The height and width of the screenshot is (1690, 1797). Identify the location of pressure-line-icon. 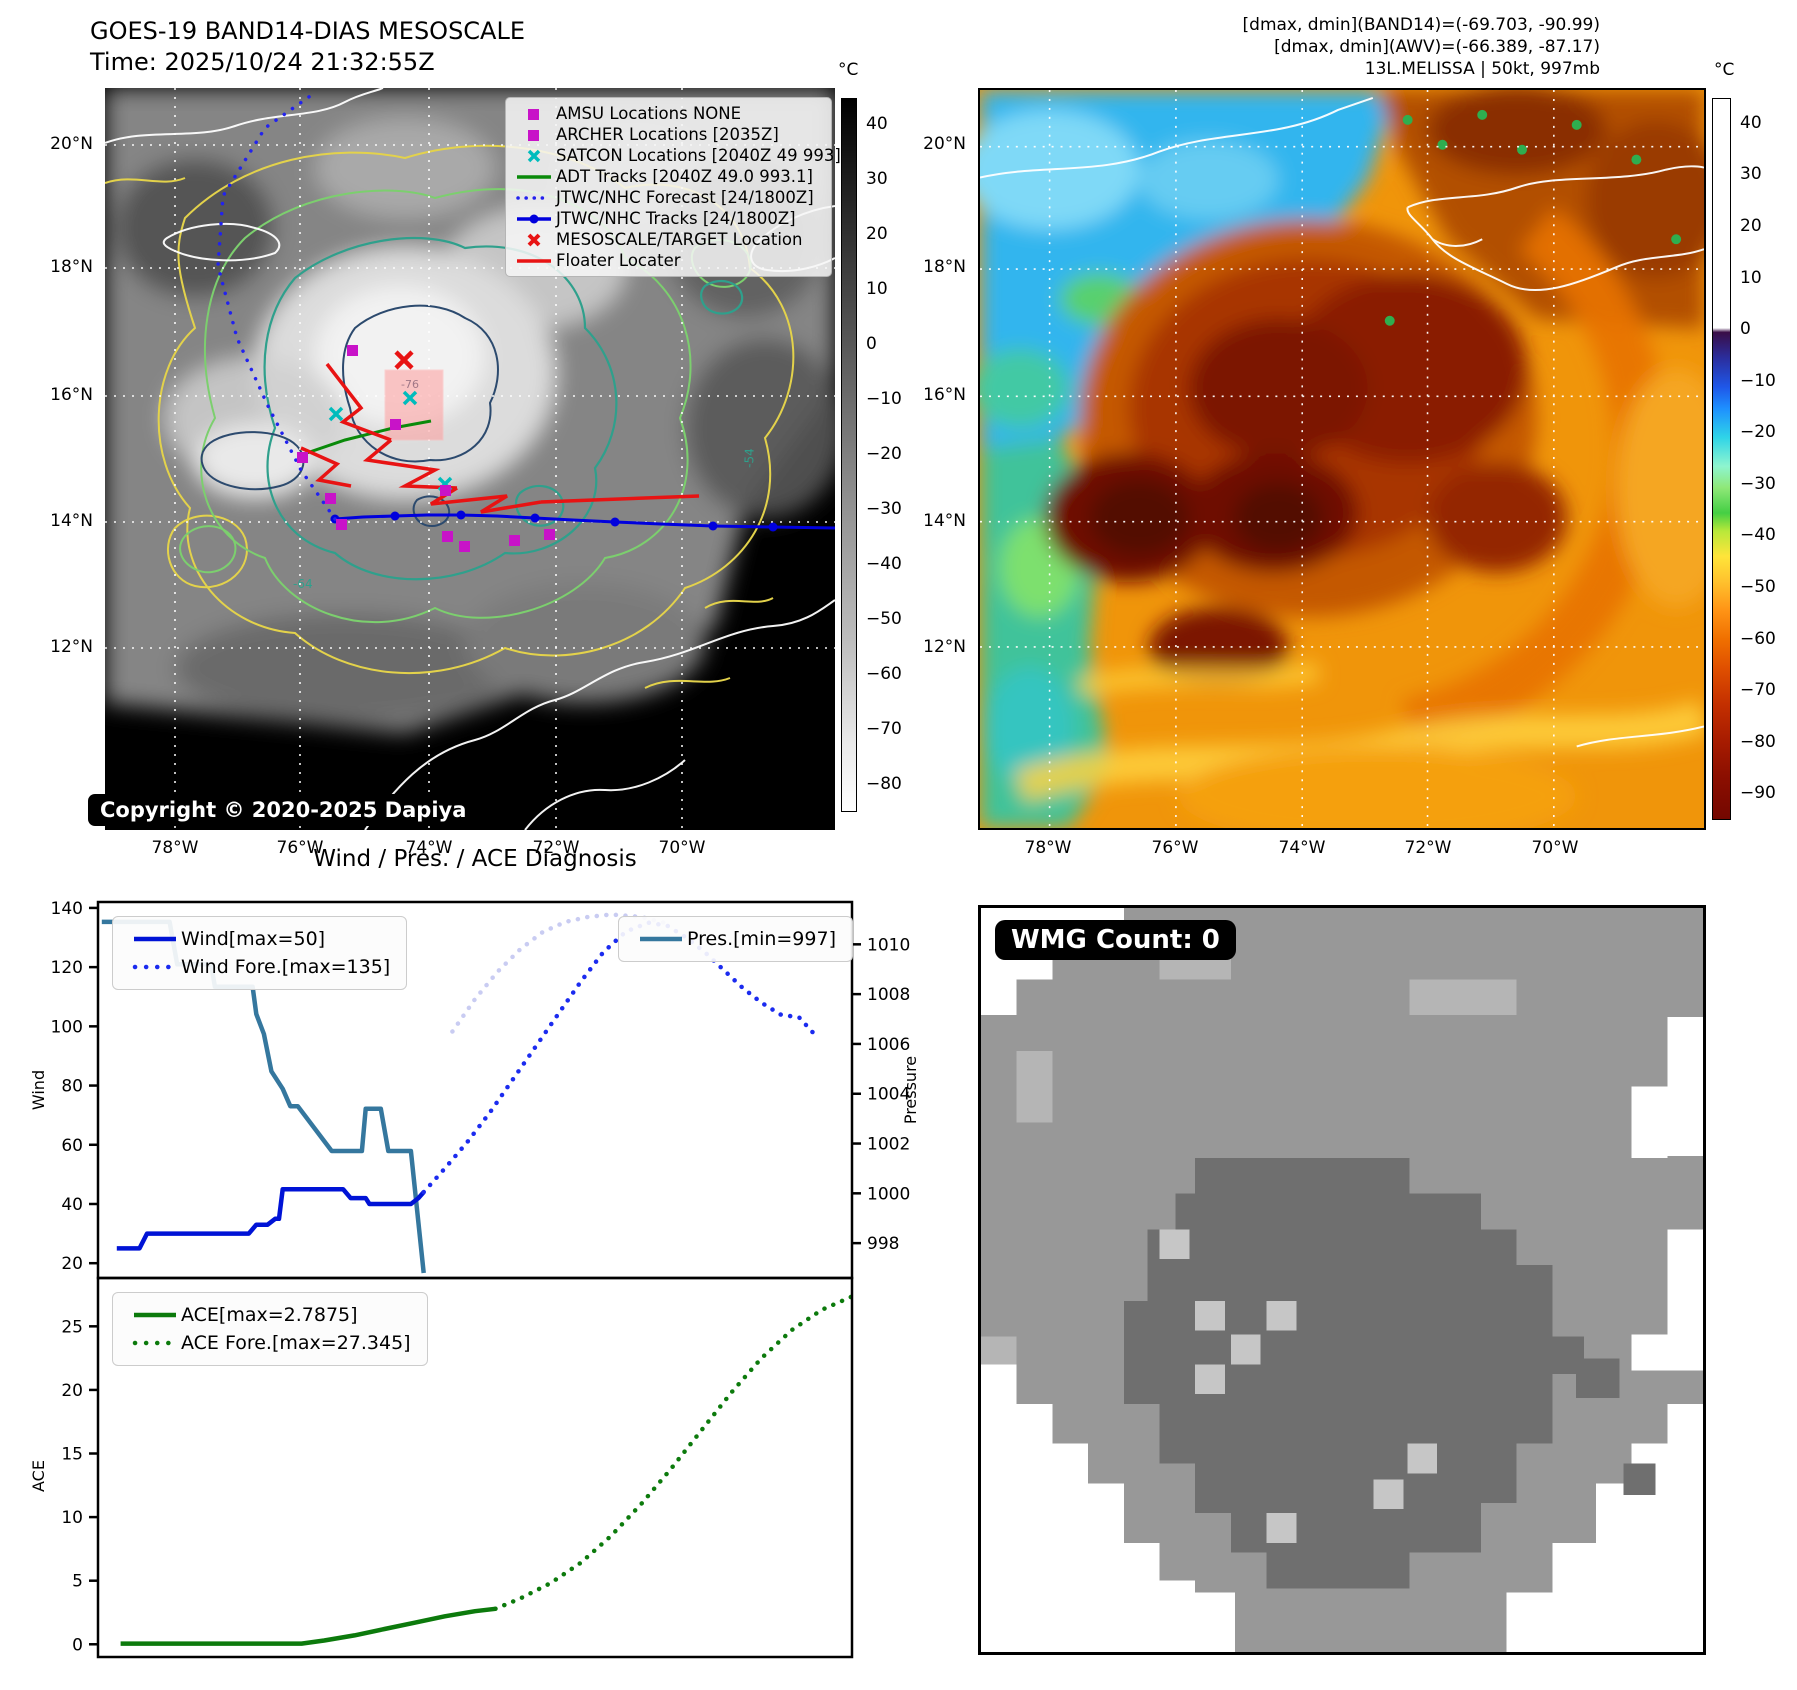
(661, 939).